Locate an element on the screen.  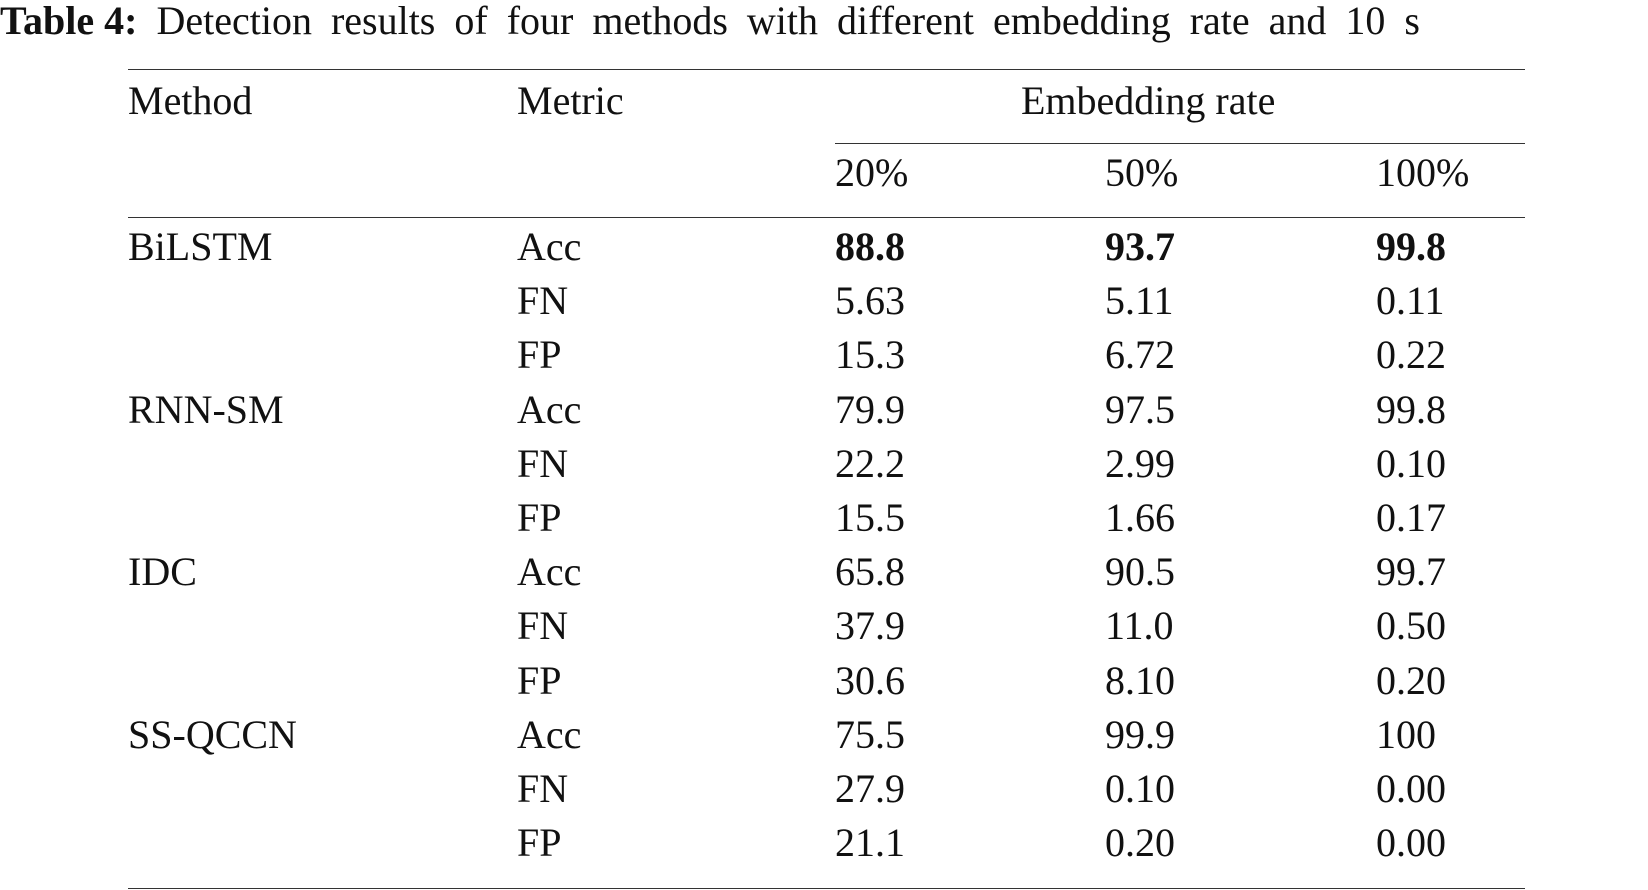
cell-rate-20: 27.9 is located at coordinates (870, 788).